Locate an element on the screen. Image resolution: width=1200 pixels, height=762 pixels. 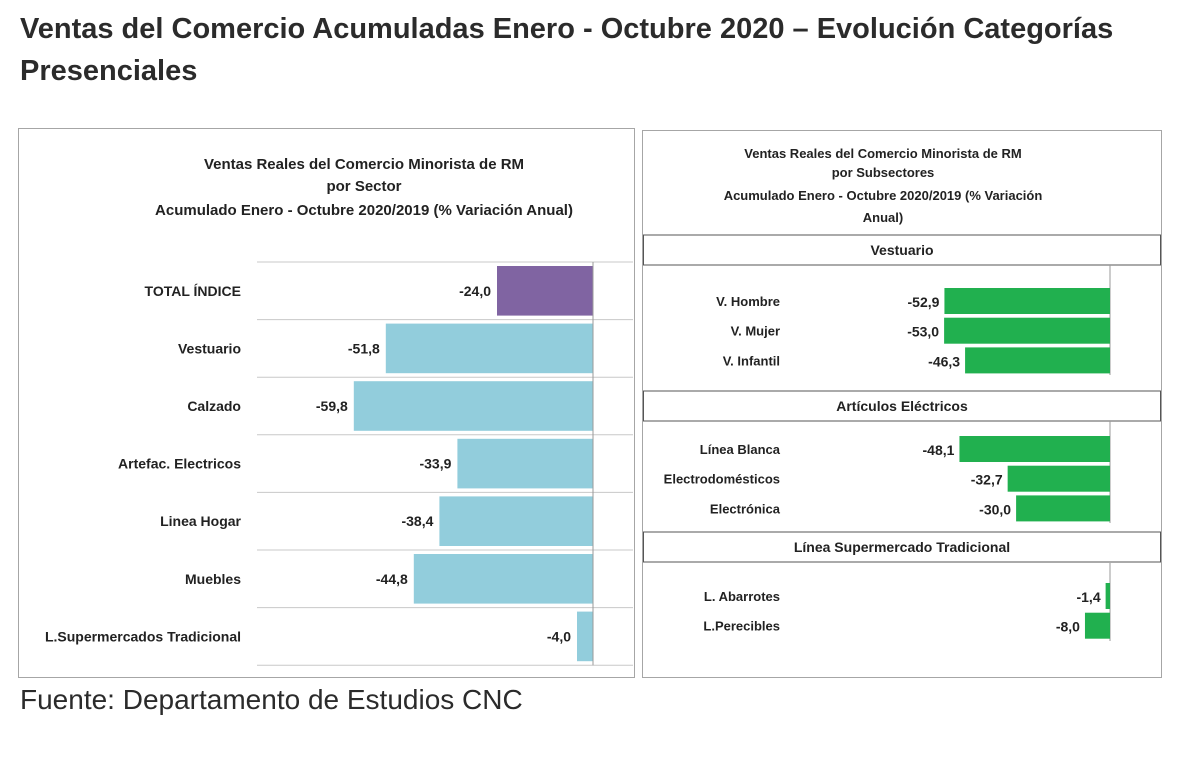
category-label: Vestuario is located at coordinates (209, 348).